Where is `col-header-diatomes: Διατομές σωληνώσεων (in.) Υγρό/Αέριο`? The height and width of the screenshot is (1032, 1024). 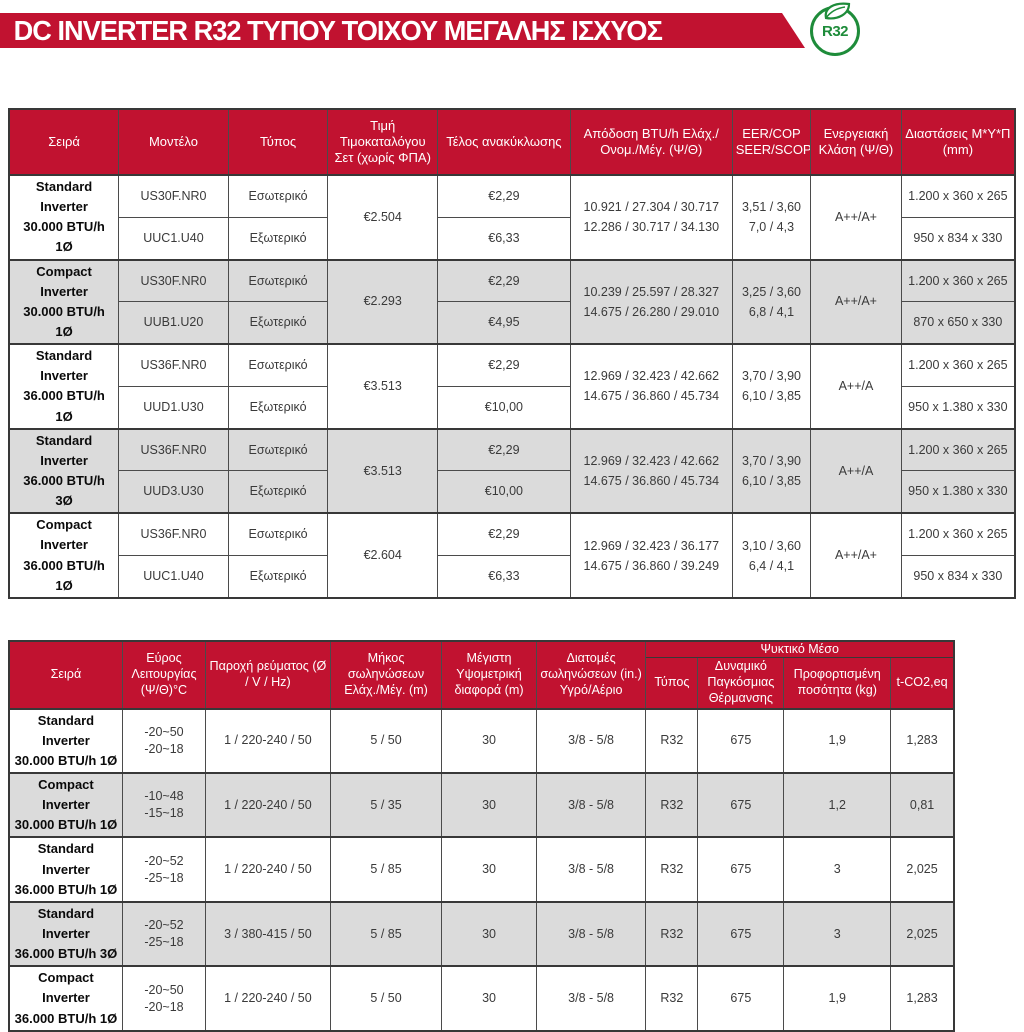
col-header-diatomes: Διατομές σωληνώσεων (in.) Υγρό/Αέριο is located at coordinates (591, 675).